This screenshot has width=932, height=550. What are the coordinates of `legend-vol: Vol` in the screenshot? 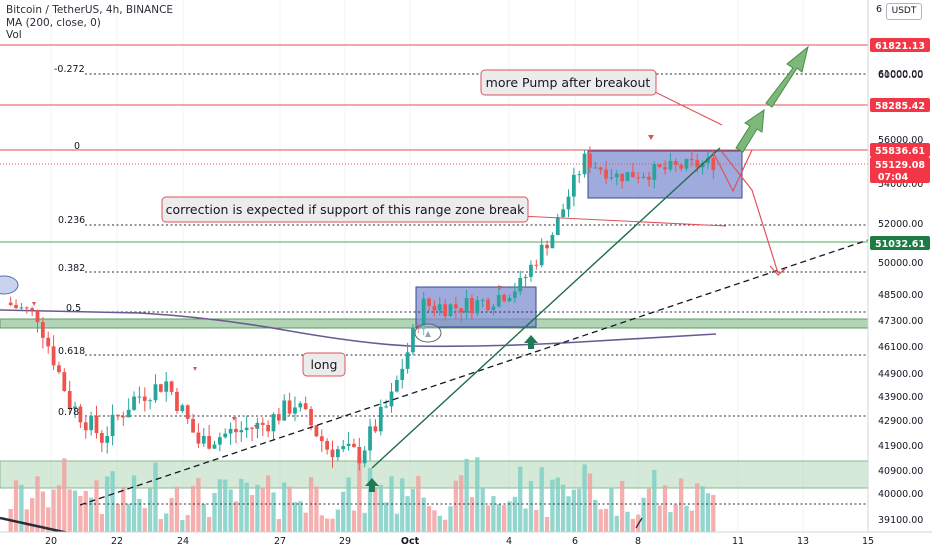 It's located at (14, 35).